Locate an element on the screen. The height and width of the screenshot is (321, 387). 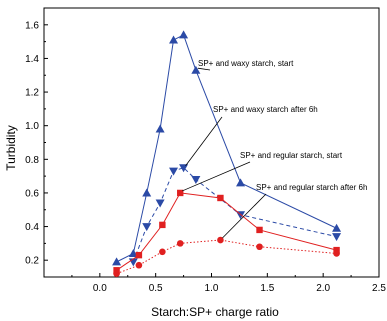
x-tick-label: 0.0 is located at coordinates (100, 288).